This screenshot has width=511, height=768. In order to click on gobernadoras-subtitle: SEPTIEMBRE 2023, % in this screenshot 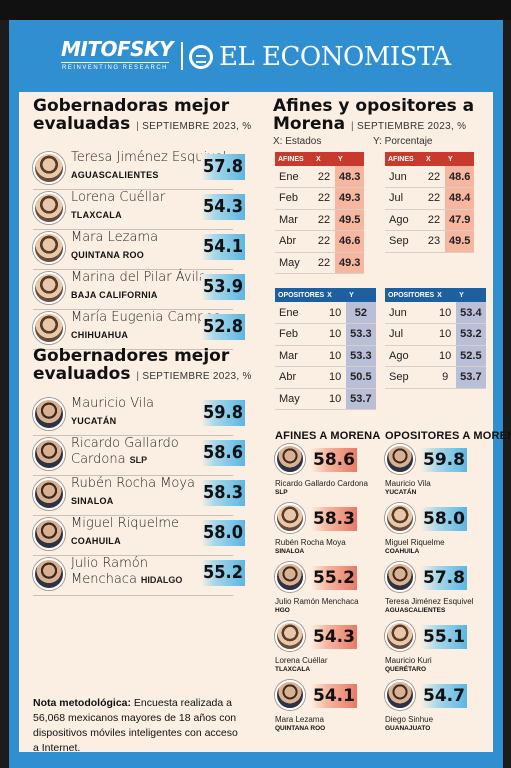, I will do `click(193, 126)`.